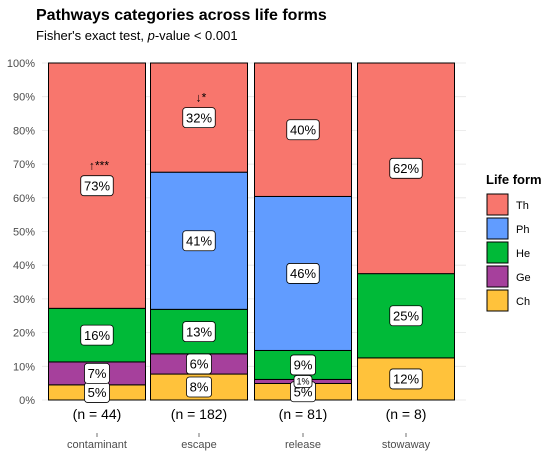 Image resolution: width=550 pixels, height=455 pixels. I want to click on segment-label-contaminant-He: 16%, so click(97, 335).